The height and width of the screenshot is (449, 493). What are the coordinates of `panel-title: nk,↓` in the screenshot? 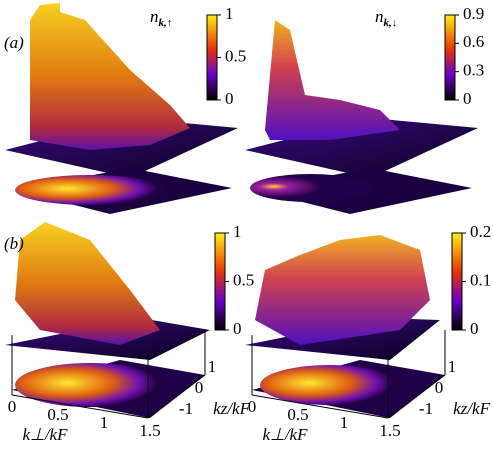 It's located at (386, 18).